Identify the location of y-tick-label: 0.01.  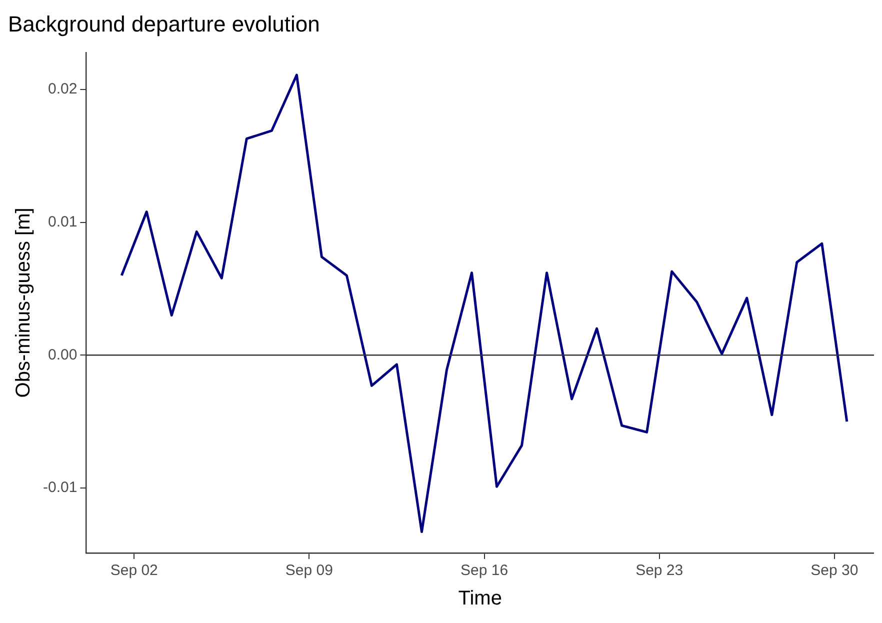
(63, 222).